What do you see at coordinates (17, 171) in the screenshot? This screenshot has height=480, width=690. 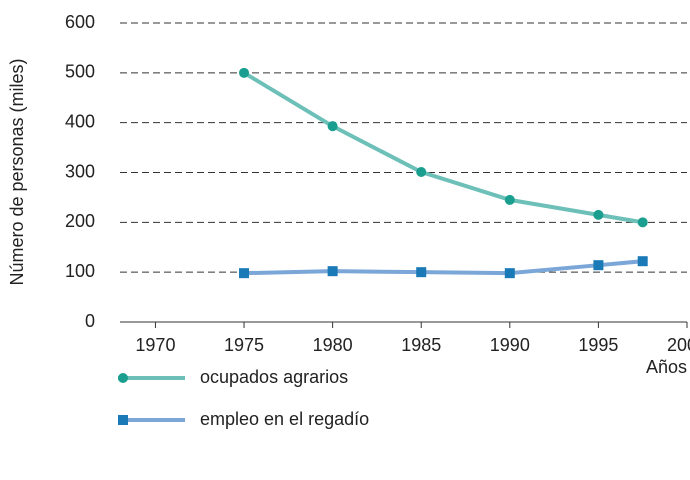 I see `y-axis-label: Número de personas (miles)` at bounding box center [17, 171].